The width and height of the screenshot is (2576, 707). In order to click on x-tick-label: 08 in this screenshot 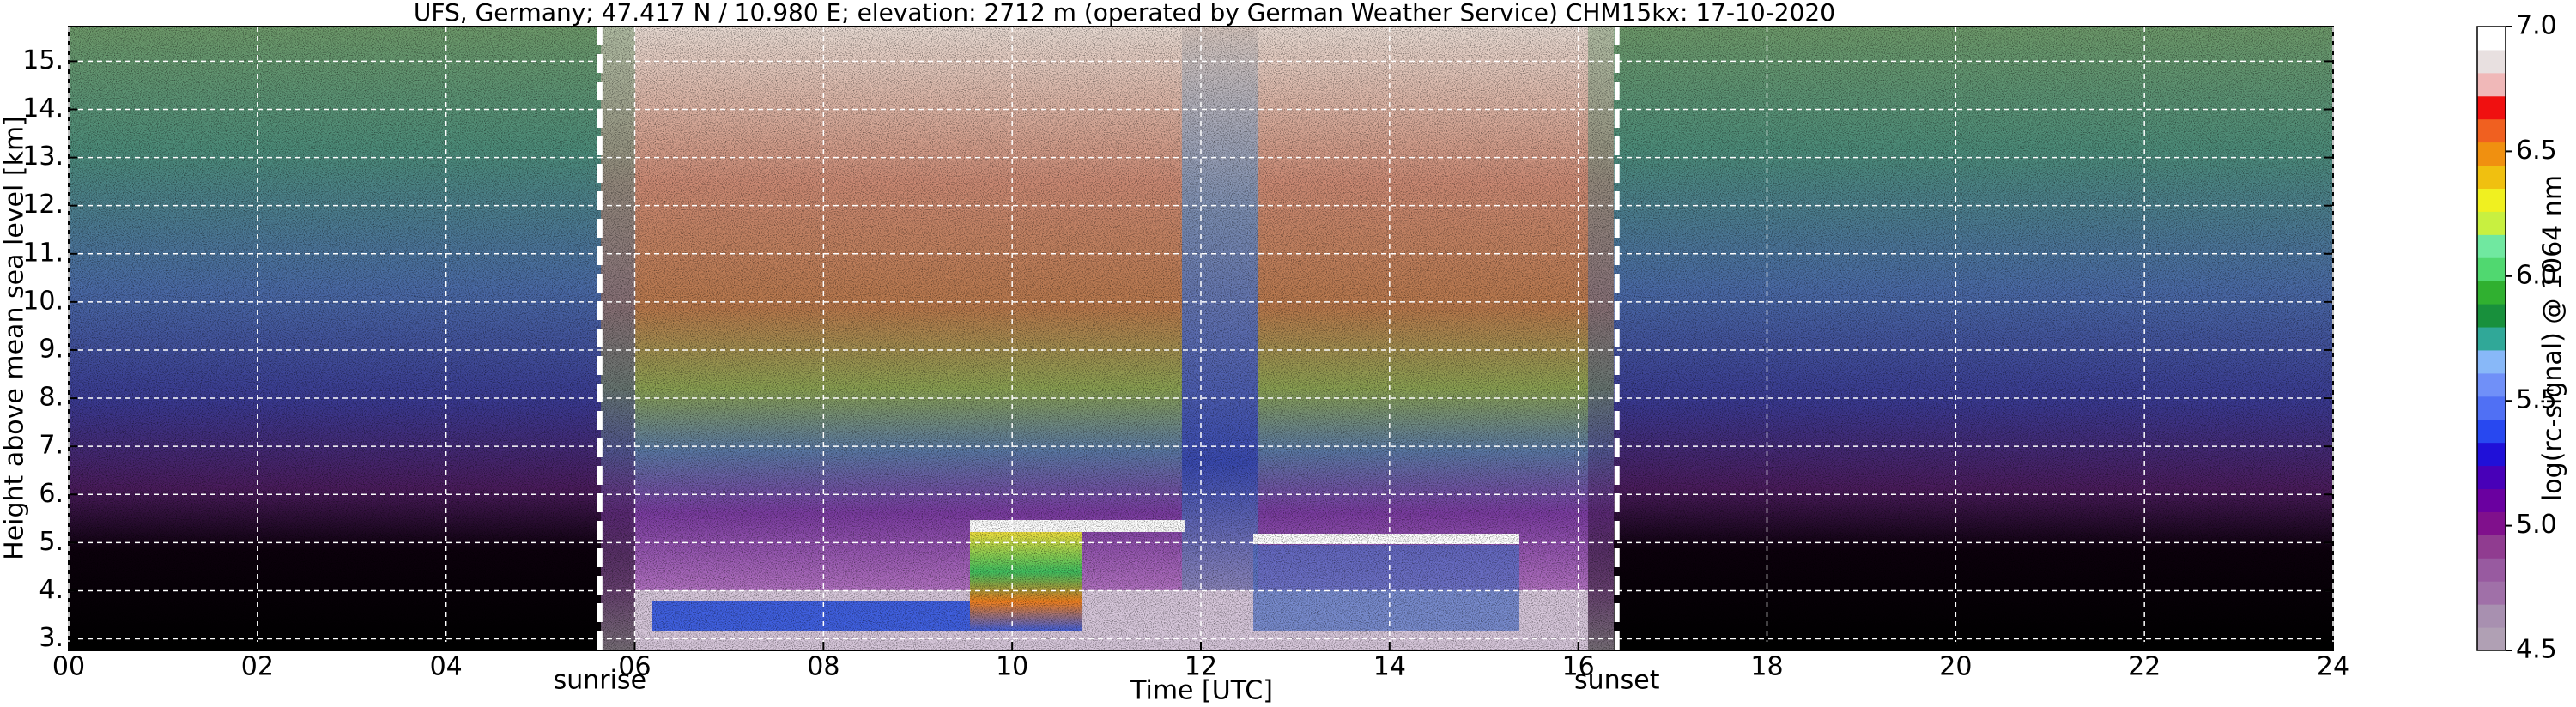, I will do `click(823, 667)`.